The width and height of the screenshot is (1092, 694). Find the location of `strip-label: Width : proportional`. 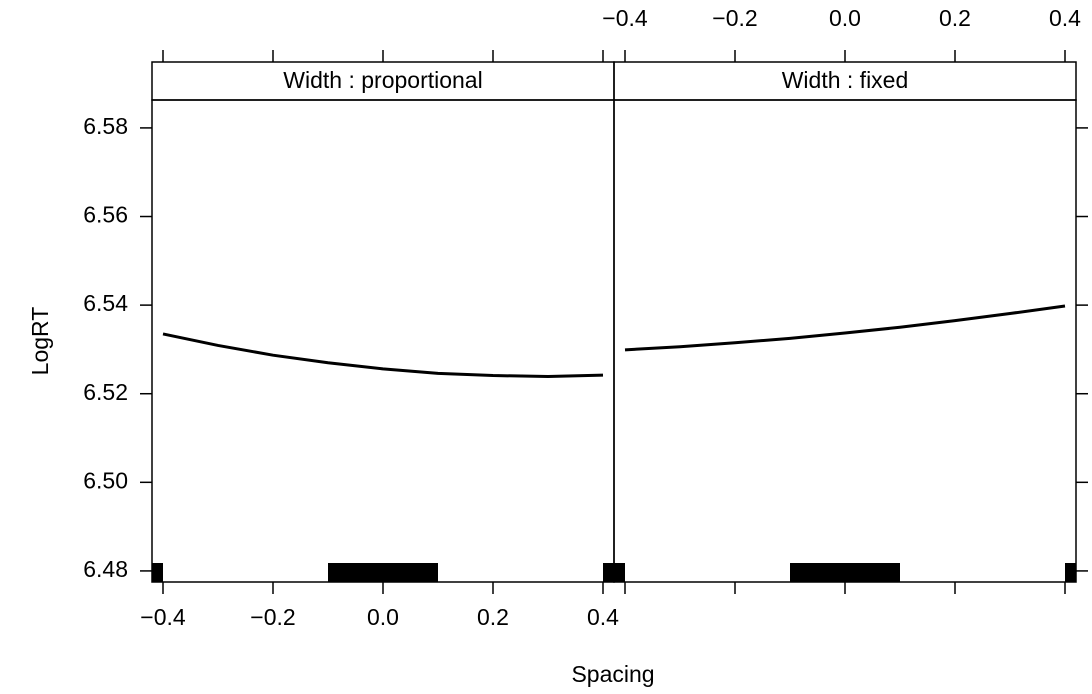

strip-label: Width : proportional is located at coordinates (382, 80).